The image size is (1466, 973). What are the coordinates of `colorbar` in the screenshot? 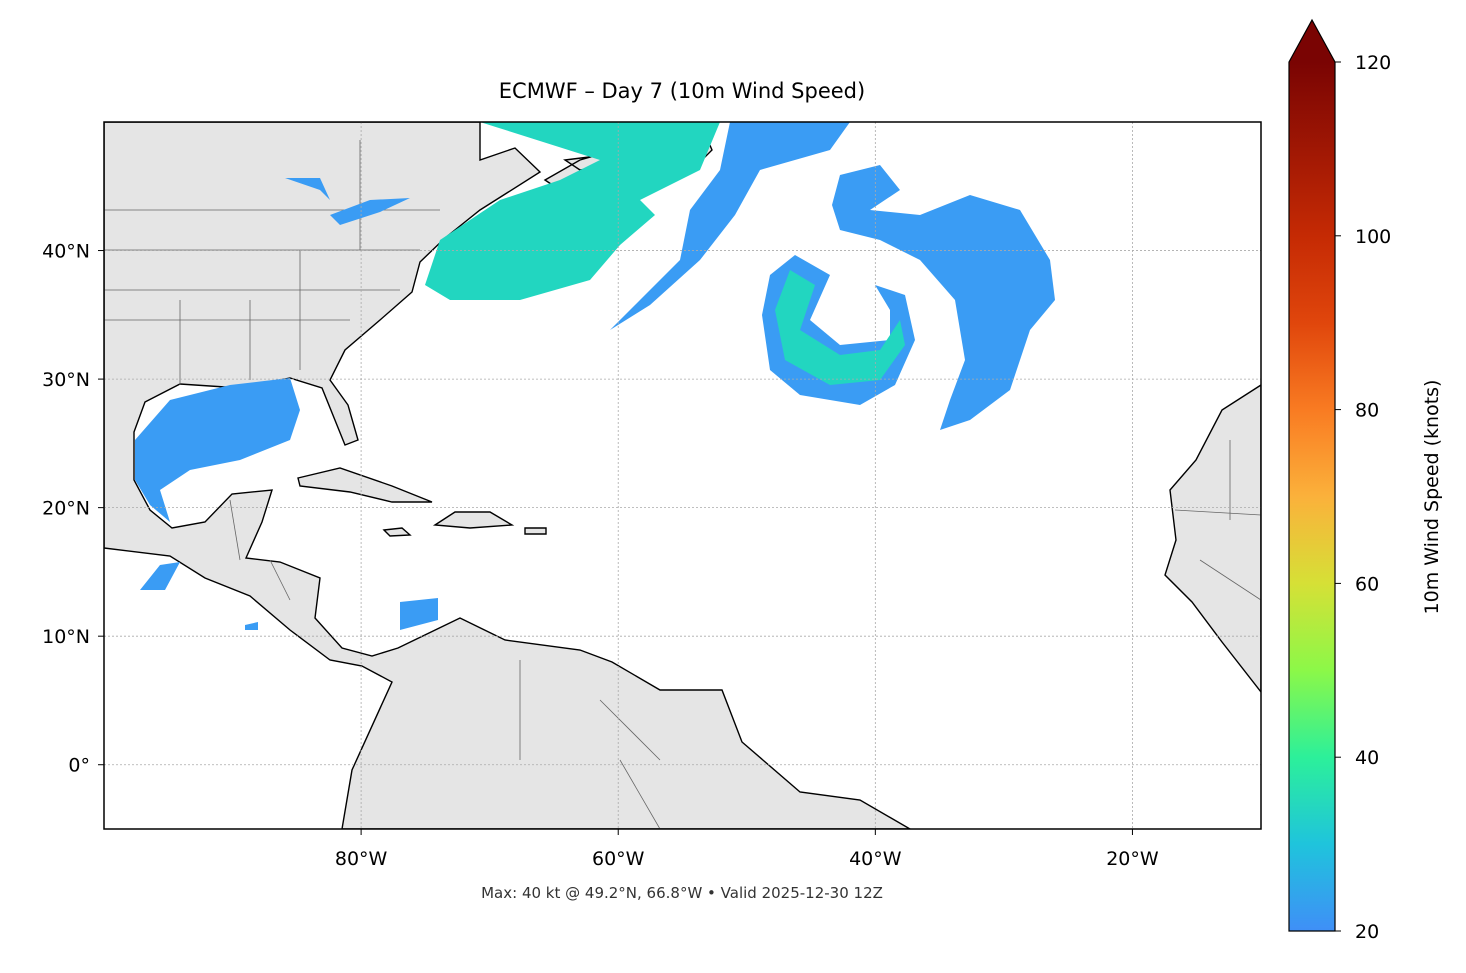 It's located at (1312, 496).